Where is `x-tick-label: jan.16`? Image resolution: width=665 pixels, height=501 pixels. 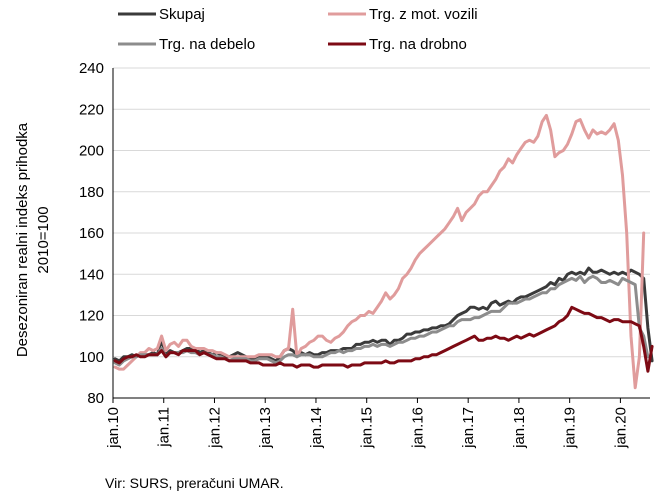 x-tick-label: jan.16 is located at coordinates (417, 428).